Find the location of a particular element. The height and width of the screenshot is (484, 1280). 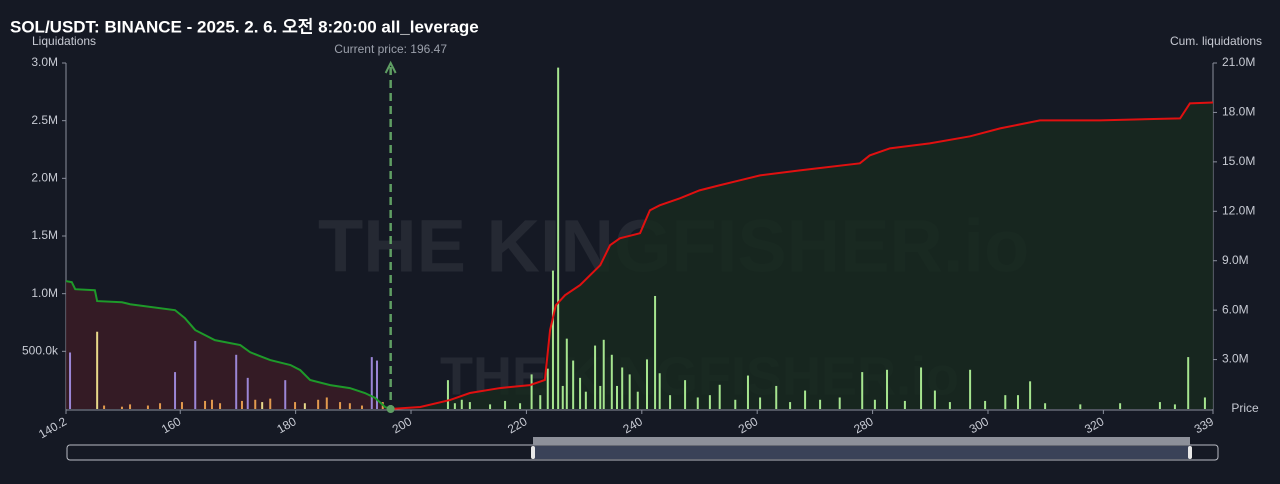

x-axis-label: Price is located at coordinates (1245, 408).